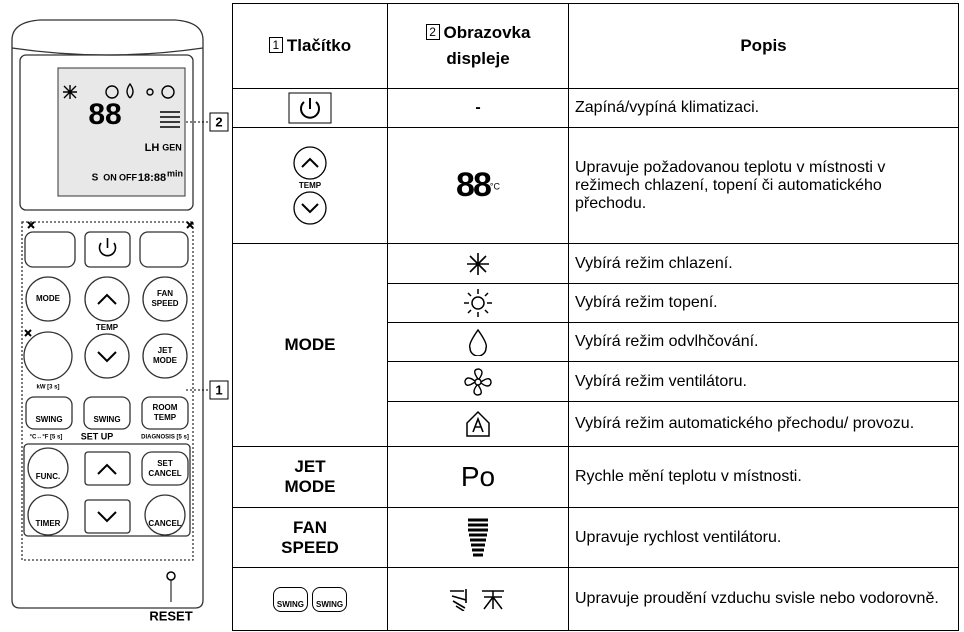  I want to click on button-text: MODE, so click(310, 486).